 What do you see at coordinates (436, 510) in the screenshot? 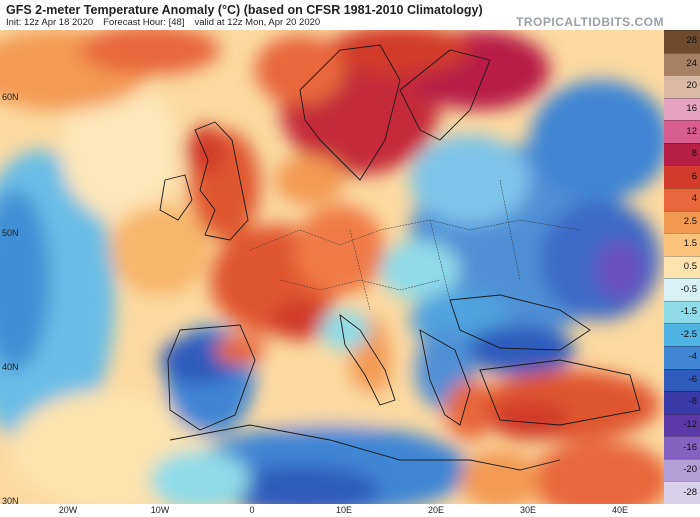
I see `lon-label-20e: 20E` at bounding box center [436, 510].